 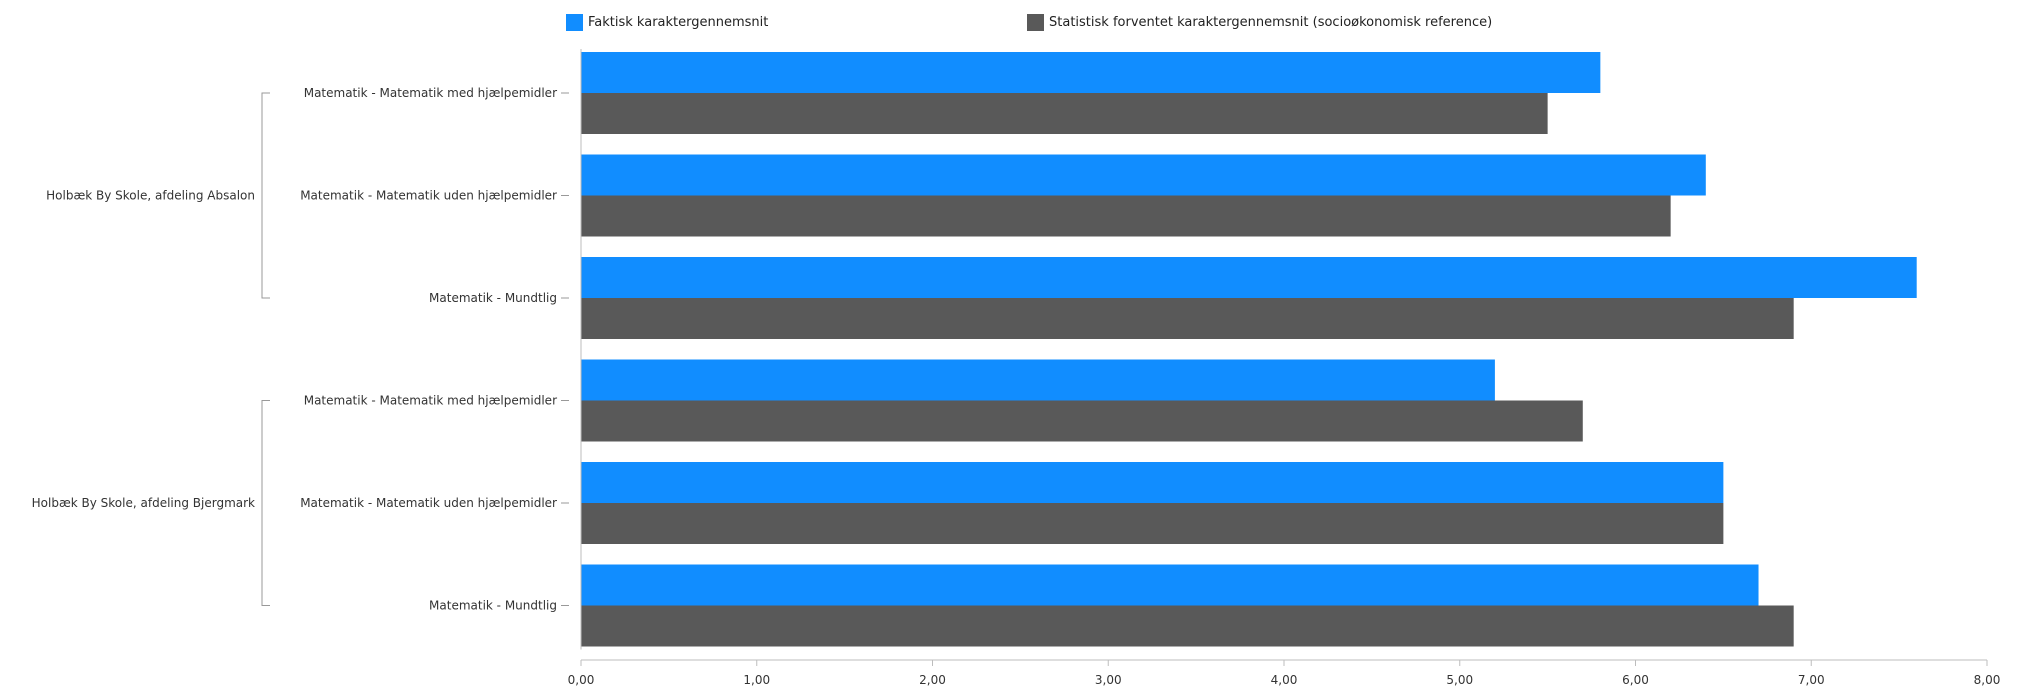 What do you see at coordinates (574, 22) in the screenshot?
I see `legend-swatch-actual` at bounding box center [574, 22].